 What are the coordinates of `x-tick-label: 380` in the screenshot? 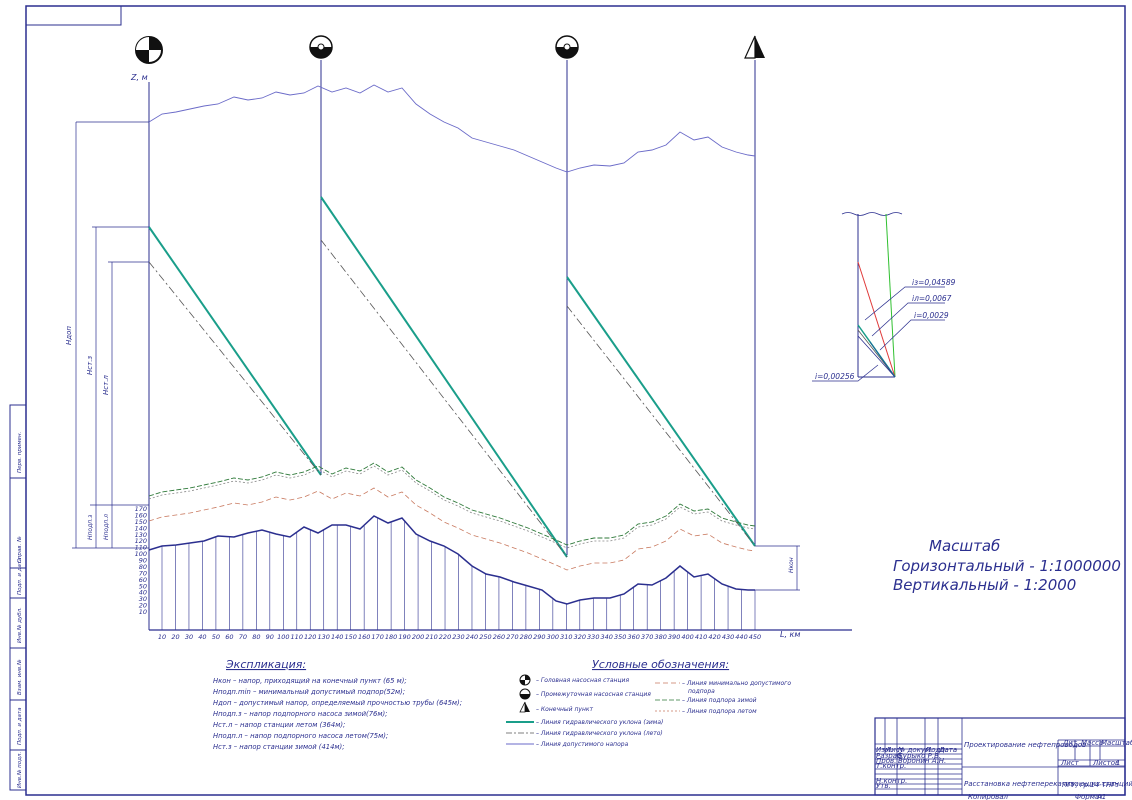 It's located at (660, 637).